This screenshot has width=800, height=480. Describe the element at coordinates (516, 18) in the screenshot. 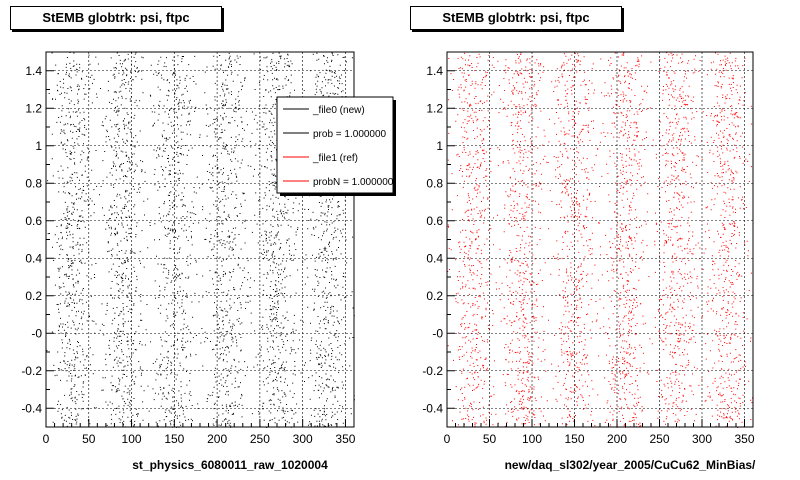

I see `right-chart-title: StEMB globtrk: psi, ftpc` at that location.